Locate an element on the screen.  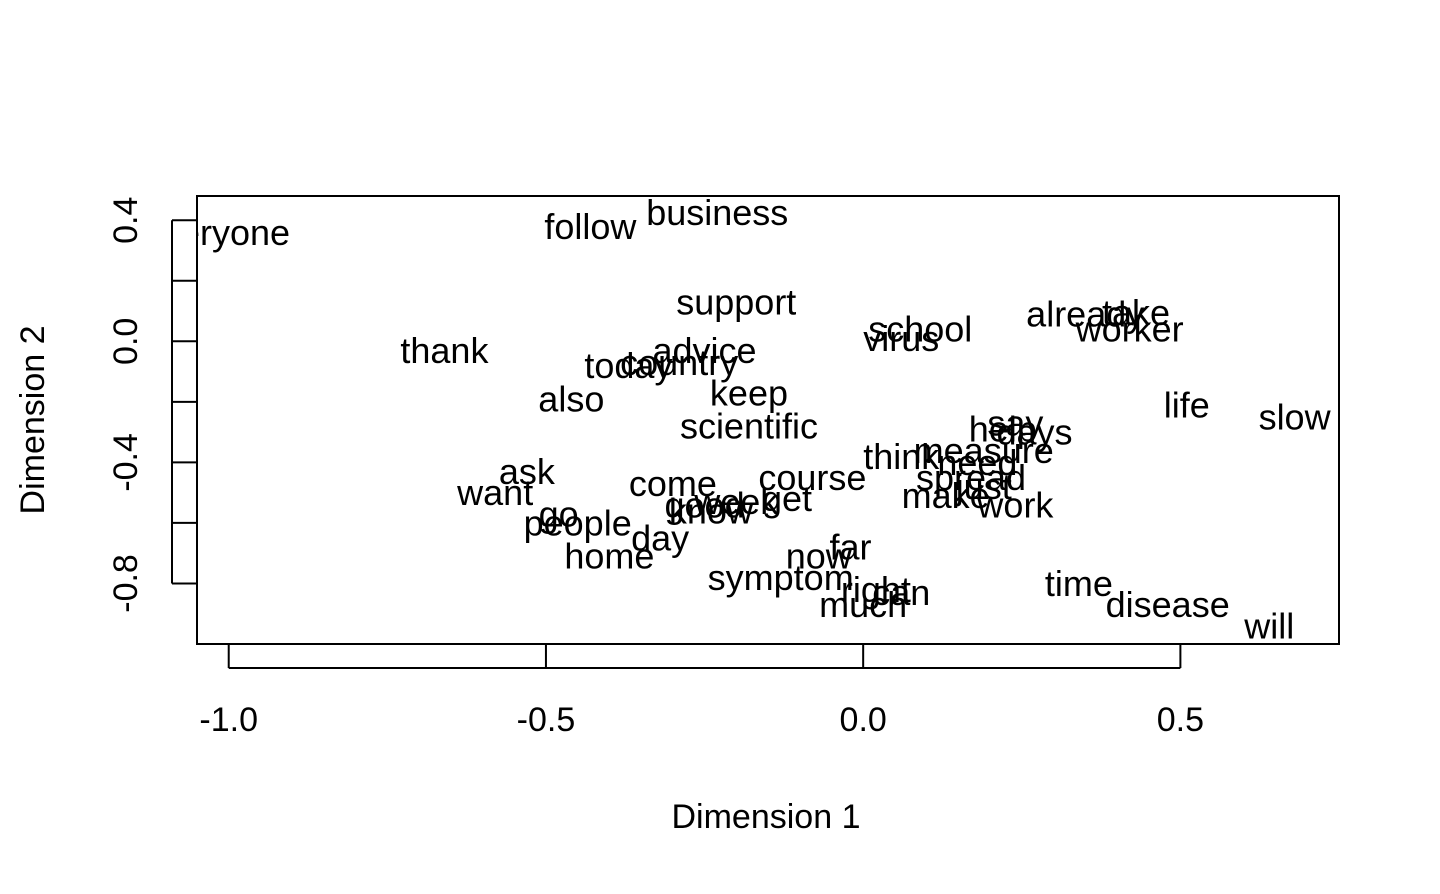
word-label: home is located at coordinates (609, 556).